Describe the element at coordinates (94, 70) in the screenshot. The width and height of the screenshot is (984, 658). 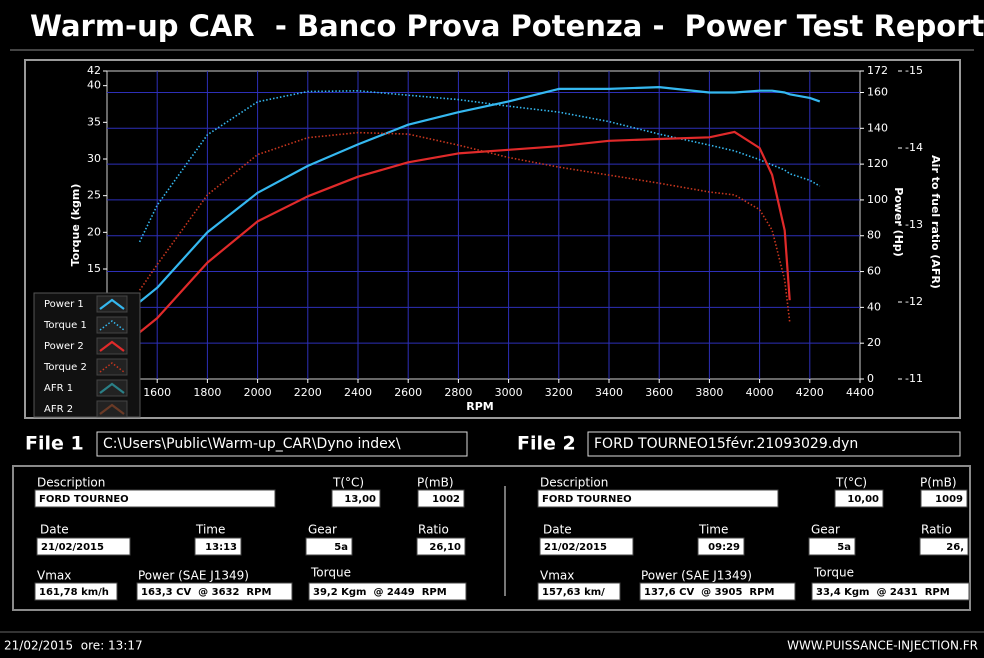
I see `y-tick-label: 42` at that location.